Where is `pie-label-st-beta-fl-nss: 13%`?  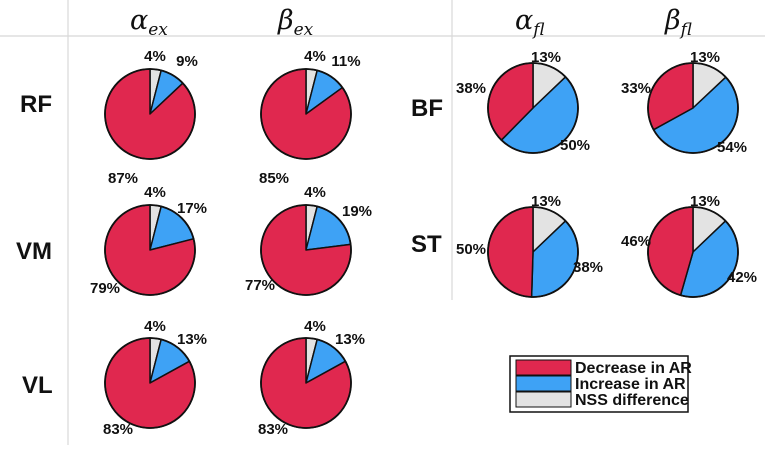 pie-label-st-beta-fl-nss: 13% is located at coordinates (705, 201).